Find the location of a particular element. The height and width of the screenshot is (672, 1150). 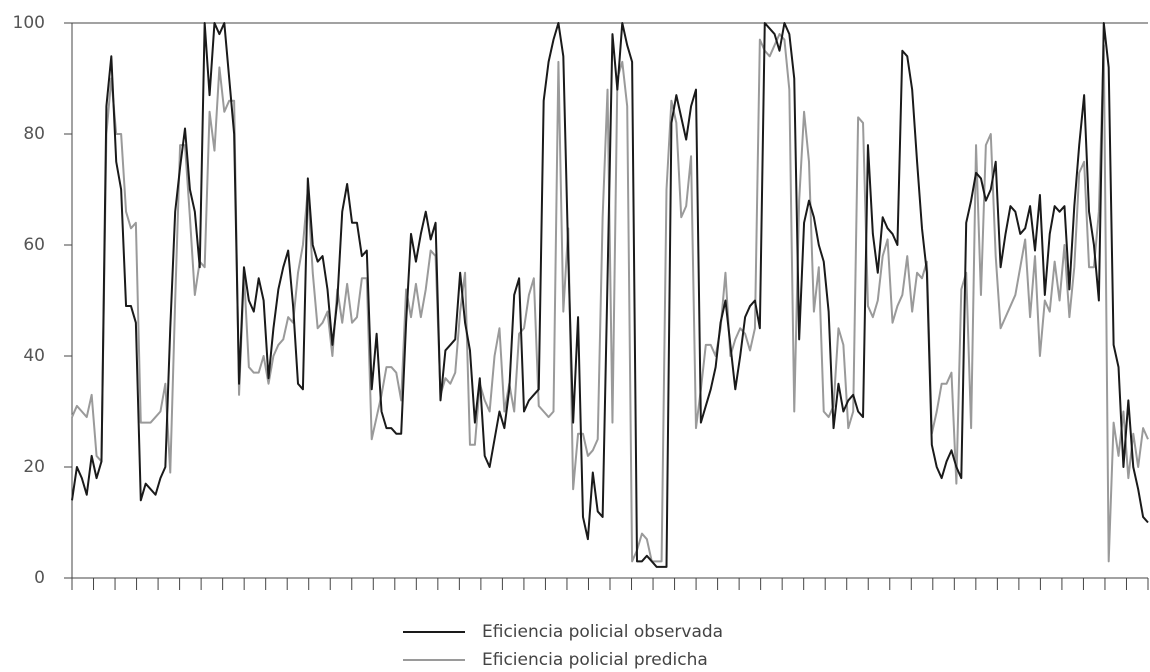

y-tick-label: 100 is located at coordinates (29, 23).